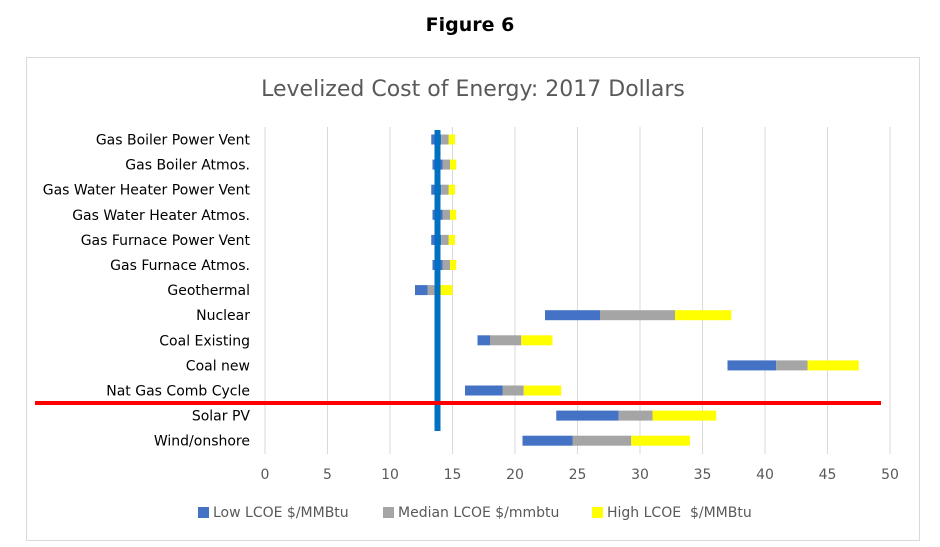 The width and height of the screenshot is (940, 547). What do you see at coordinates (890, 475) in the screenshot?
I see `x-tick-label: 50` at bounding box center [890, 475].